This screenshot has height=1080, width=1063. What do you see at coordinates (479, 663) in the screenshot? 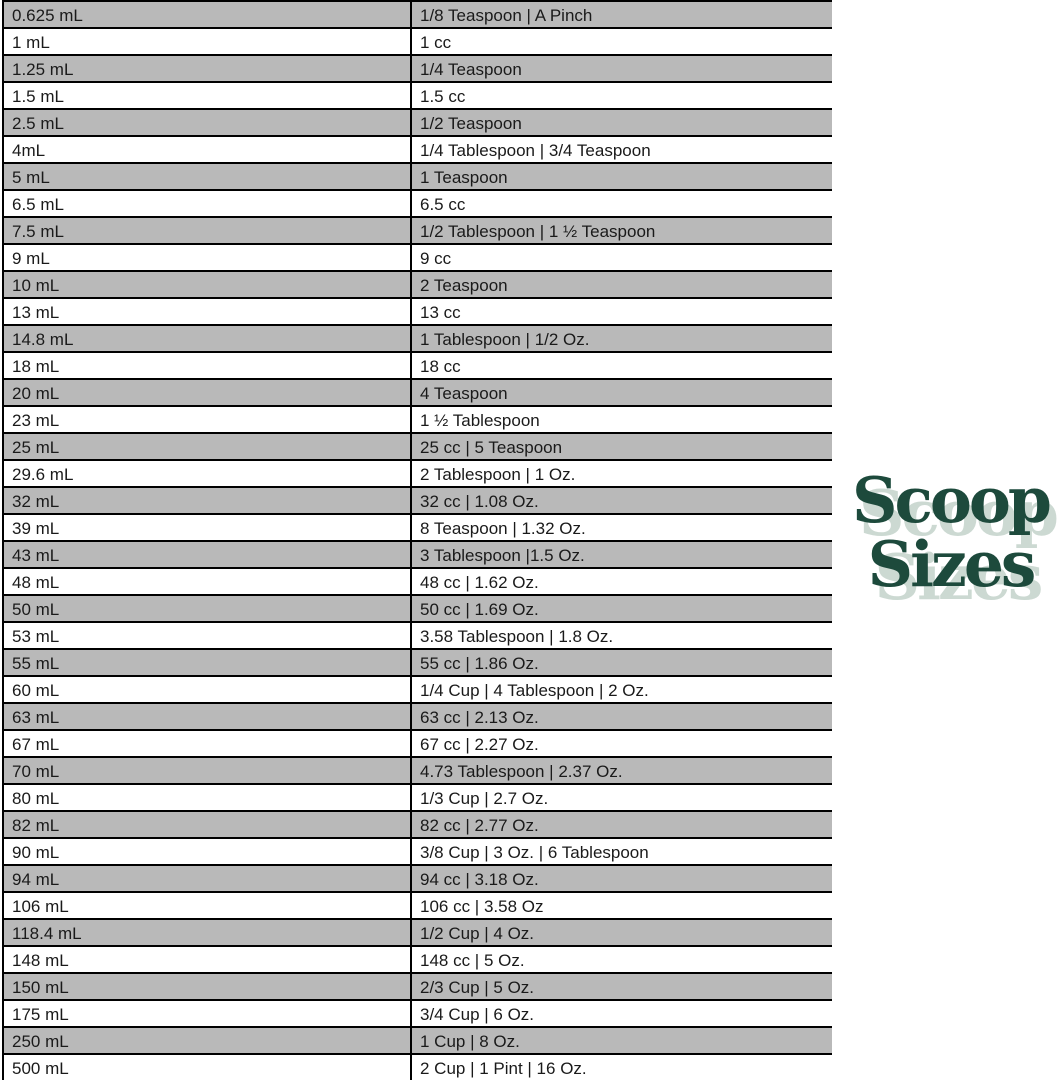
I see `equivalent-cell: 55 cc | 1.86 Oz.` at bounding box center [479, 663].